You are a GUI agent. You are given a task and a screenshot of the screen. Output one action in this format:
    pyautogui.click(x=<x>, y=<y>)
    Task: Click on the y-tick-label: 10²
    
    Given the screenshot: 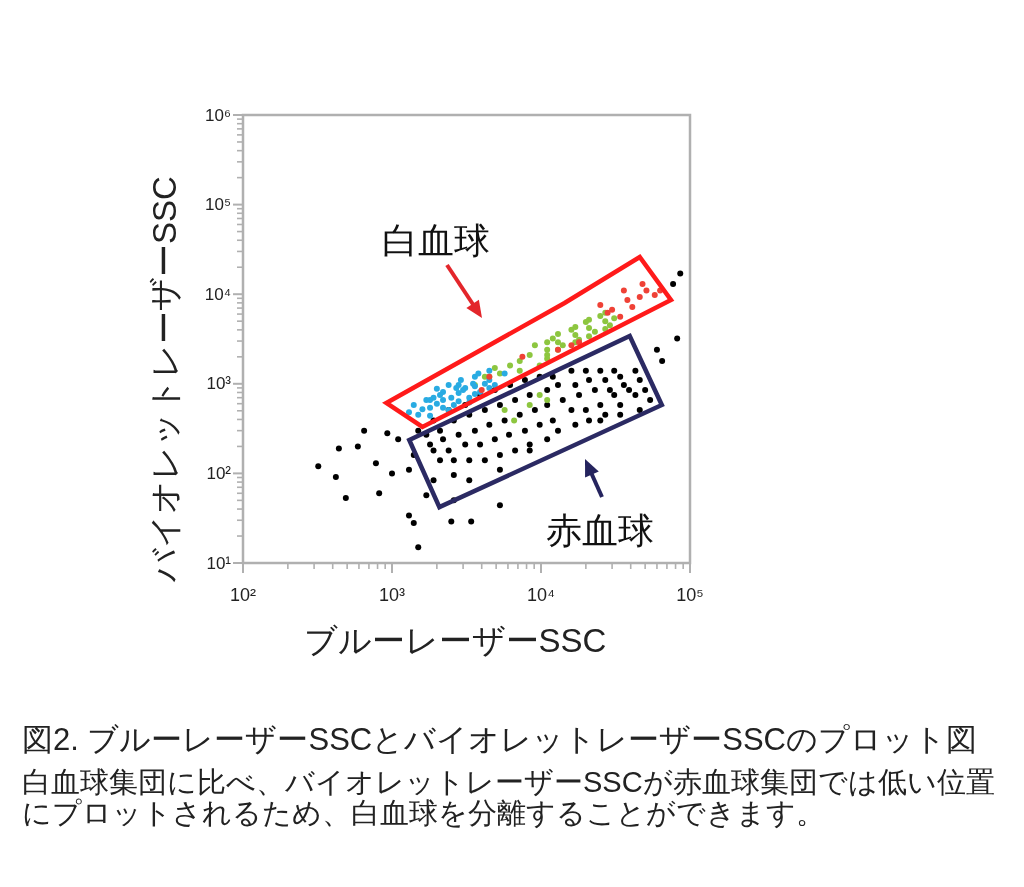 What is the action you would take?
    pyautogui.click(x=219, y=473)
    